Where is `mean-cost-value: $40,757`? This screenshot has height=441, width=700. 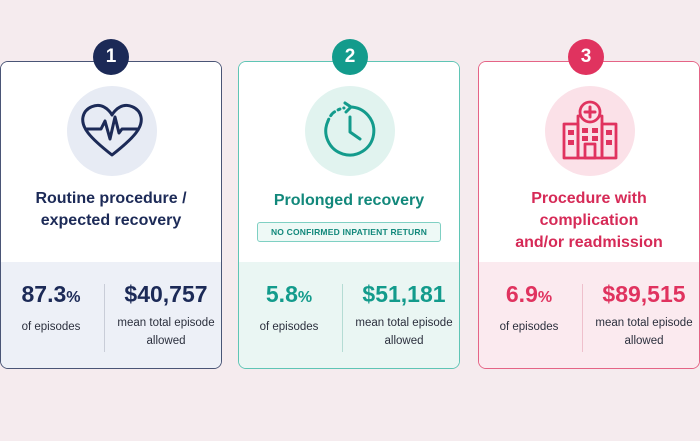
mean-cost-value: $40,757 is located at coordinates (166, 294).